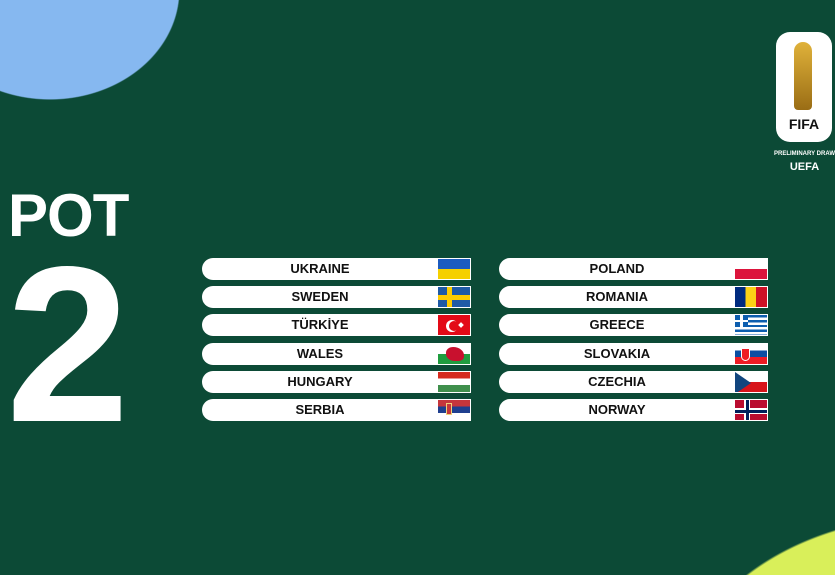 The height and width of the screenshot is (575, 835). What do you see at coordinates (617, 269) in the screenshot?
I see `team-name: POLAND` at bounding box center [617, 269].